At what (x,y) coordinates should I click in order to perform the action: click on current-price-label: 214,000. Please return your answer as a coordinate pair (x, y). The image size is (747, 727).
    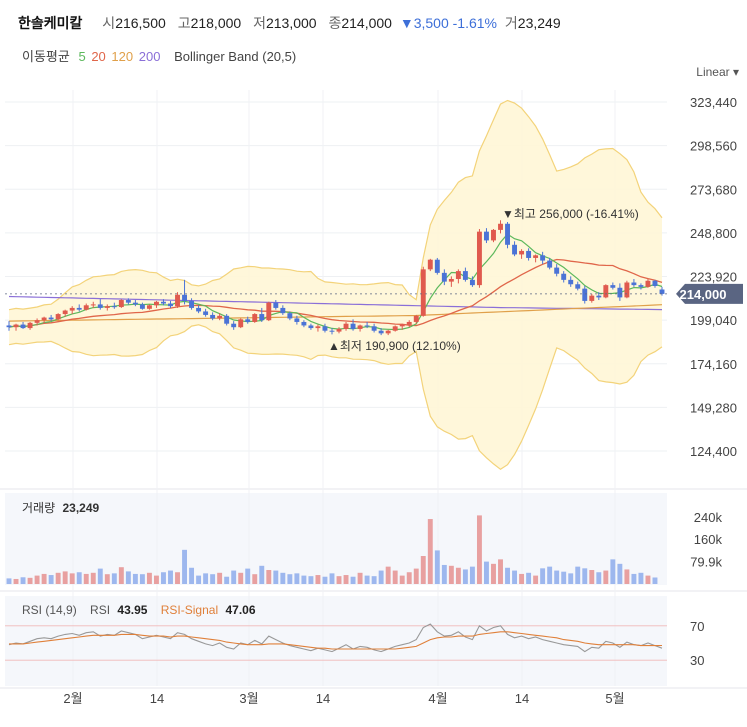
    Looking at the image, I should click on (703, 294).